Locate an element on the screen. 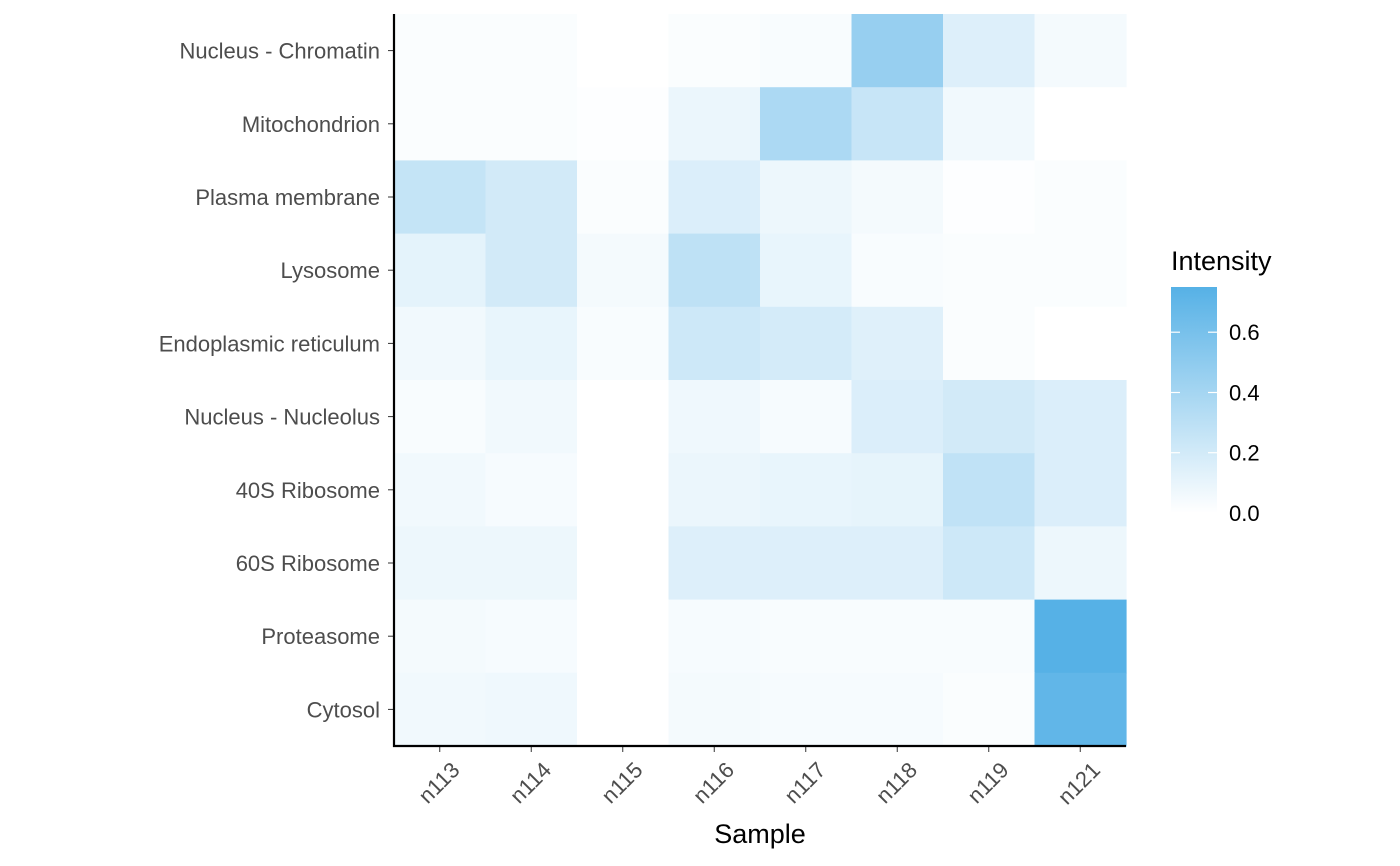 The width and height of the screenshot is (1400, 866). x-tick-label: n115 is located at coordinates (621, 782).